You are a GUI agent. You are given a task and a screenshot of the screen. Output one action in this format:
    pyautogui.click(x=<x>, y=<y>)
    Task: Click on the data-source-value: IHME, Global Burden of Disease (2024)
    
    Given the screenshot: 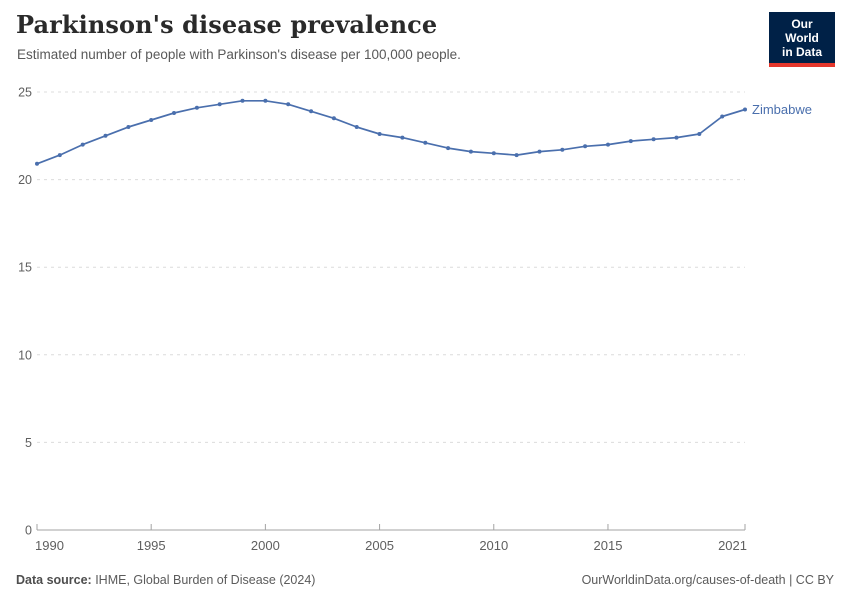 What is the action you would take?
    pyautogui.click(x=203, y=580)
    